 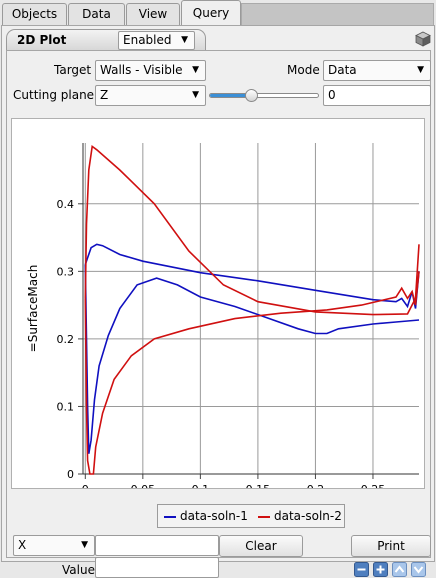 What do you see at coordinates (308, 516) in the screenshot?
I see `legend-label-soln-2: data-soln-2` at bounding box center [308, 516].